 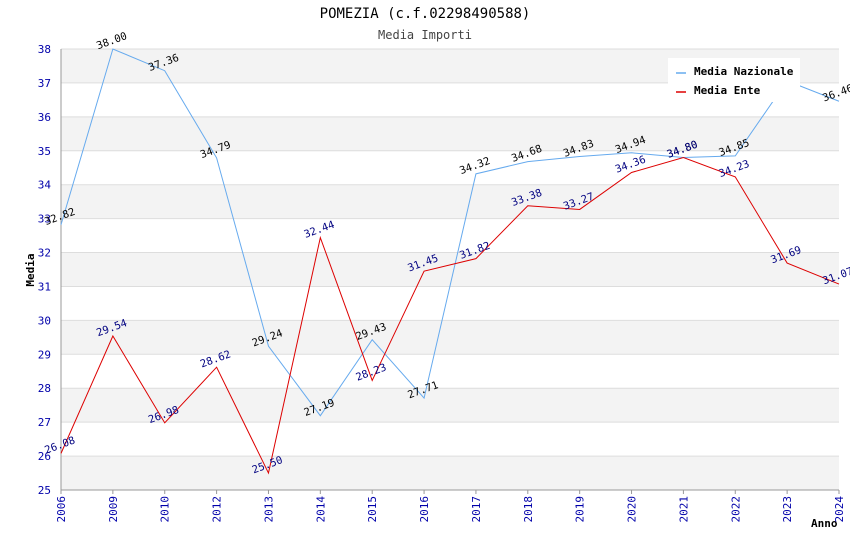 I want to click on x-tick-label: 2010, so click(x=165, y=509).